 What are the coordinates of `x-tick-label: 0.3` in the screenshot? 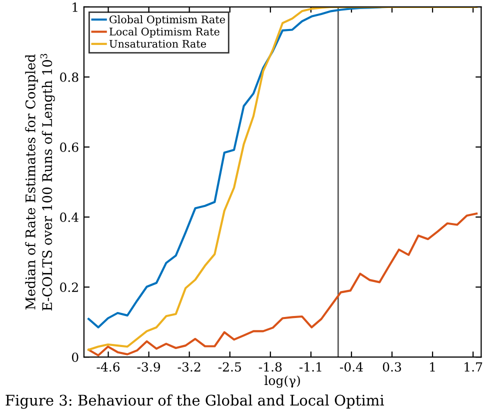 It's located at (392, 367).